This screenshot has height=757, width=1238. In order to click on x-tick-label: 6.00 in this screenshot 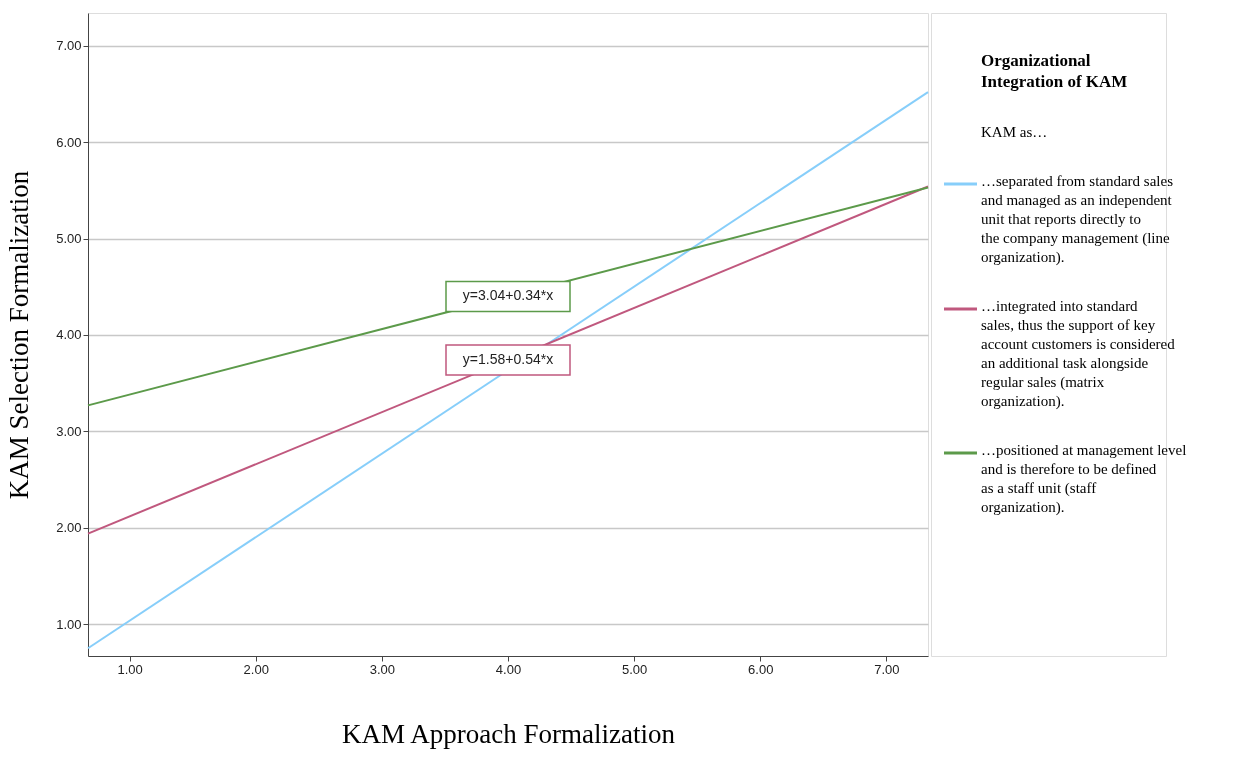, I will do `click(761, 669)`.